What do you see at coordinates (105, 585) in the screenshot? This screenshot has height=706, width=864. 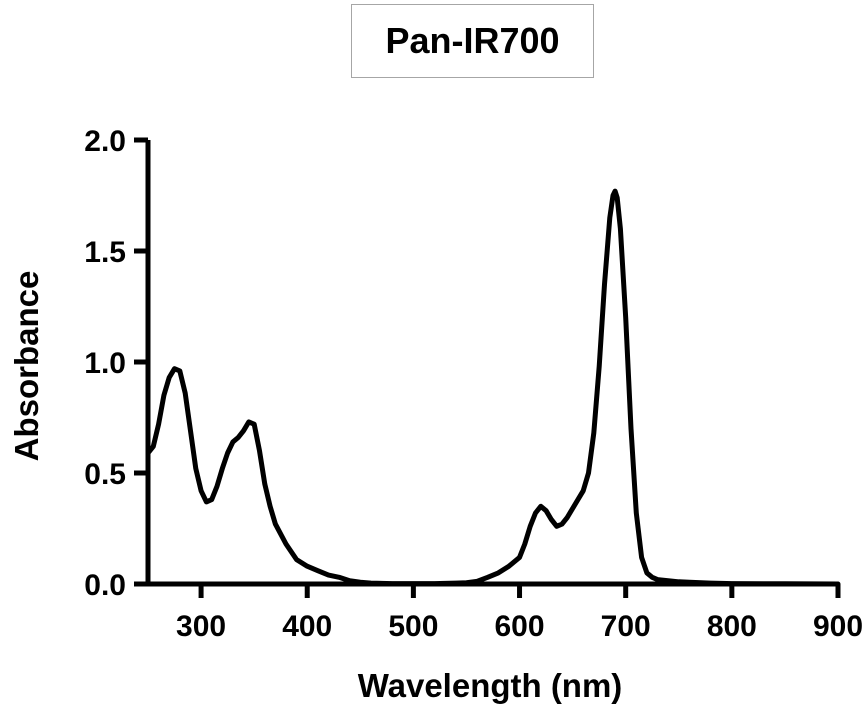 I see `y-tick-label: 0.0` at bounding box center [105, 585].